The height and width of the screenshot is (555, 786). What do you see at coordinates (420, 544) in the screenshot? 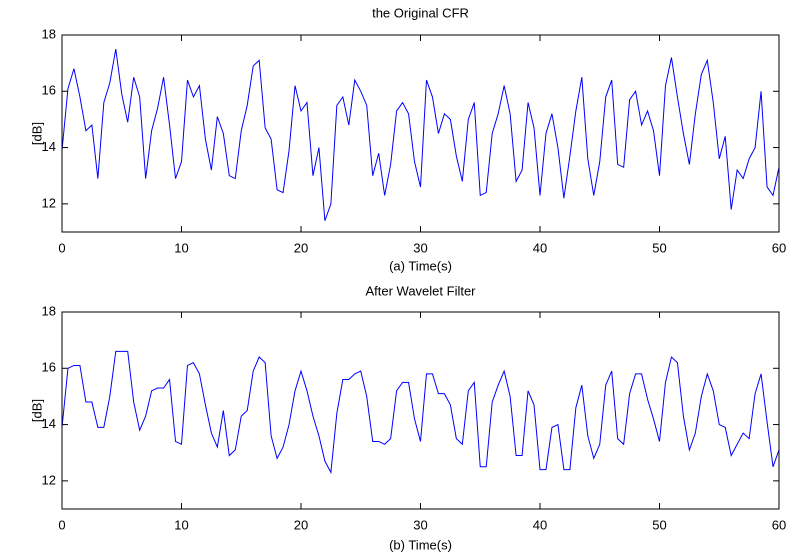
I see `x-axis-label: (b) Time(s)` at bounding box center [420, 544].